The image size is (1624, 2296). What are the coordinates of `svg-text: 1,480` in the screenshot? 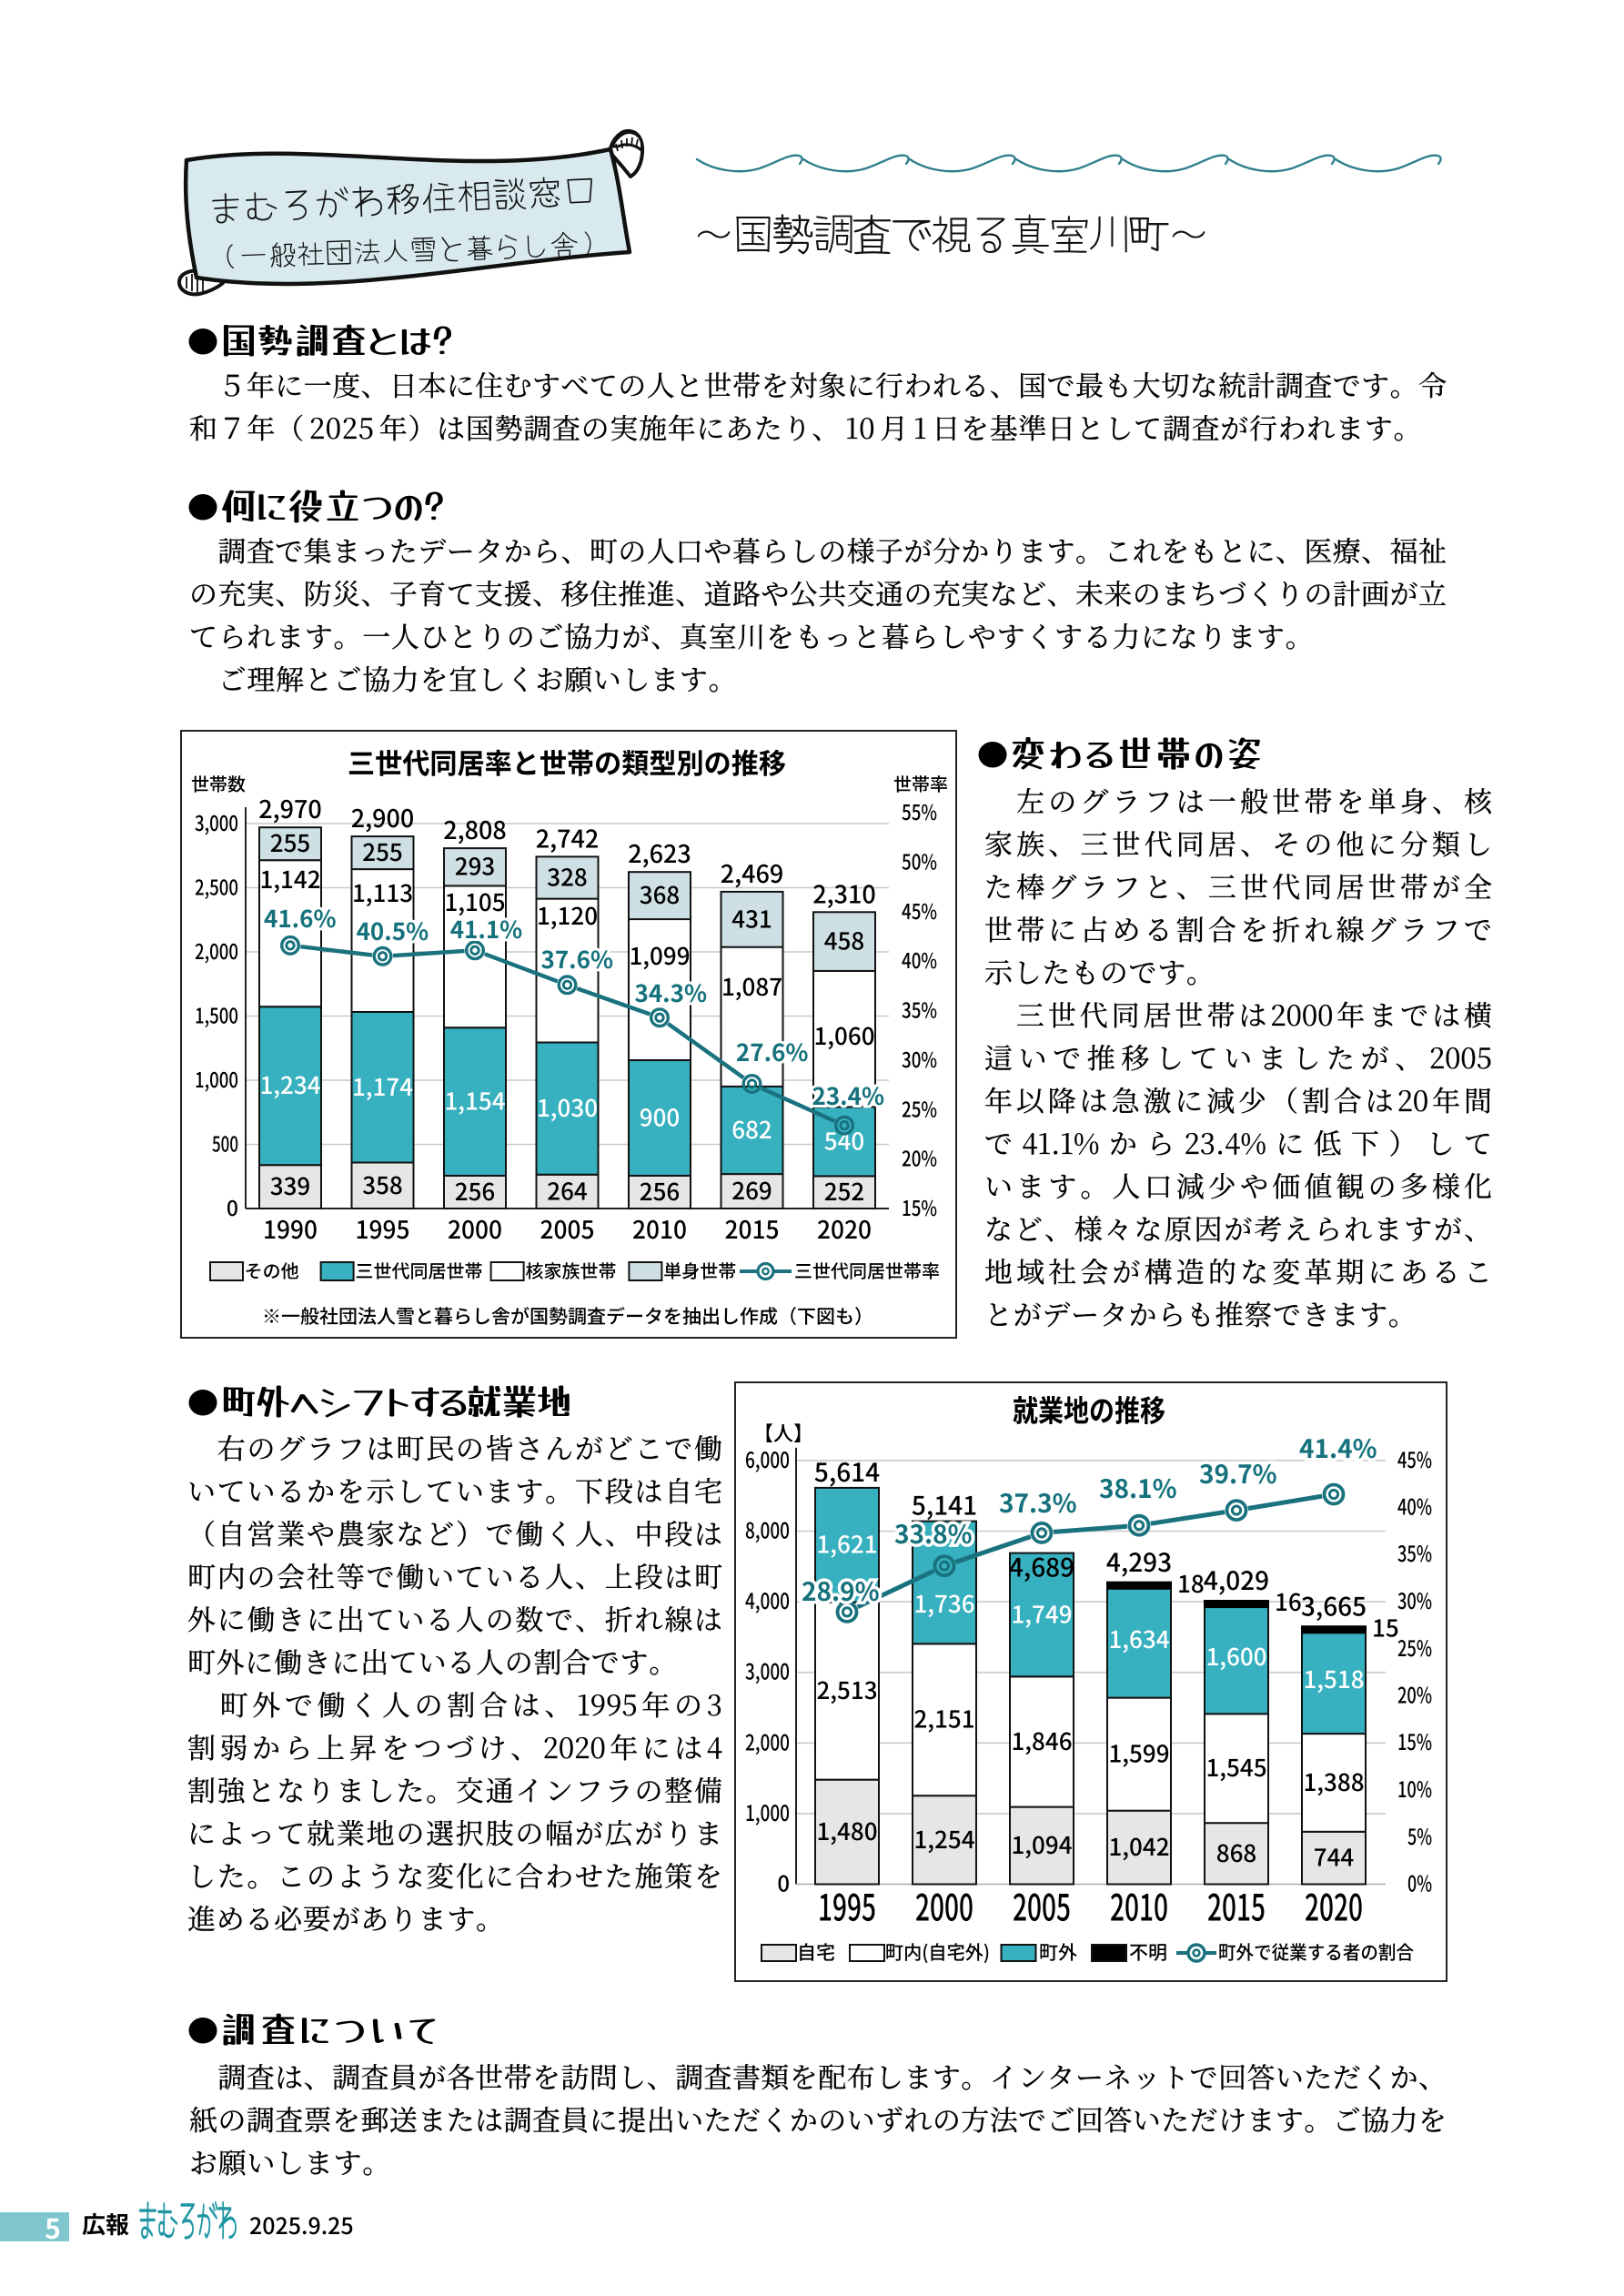 It's located at (846, 1830).